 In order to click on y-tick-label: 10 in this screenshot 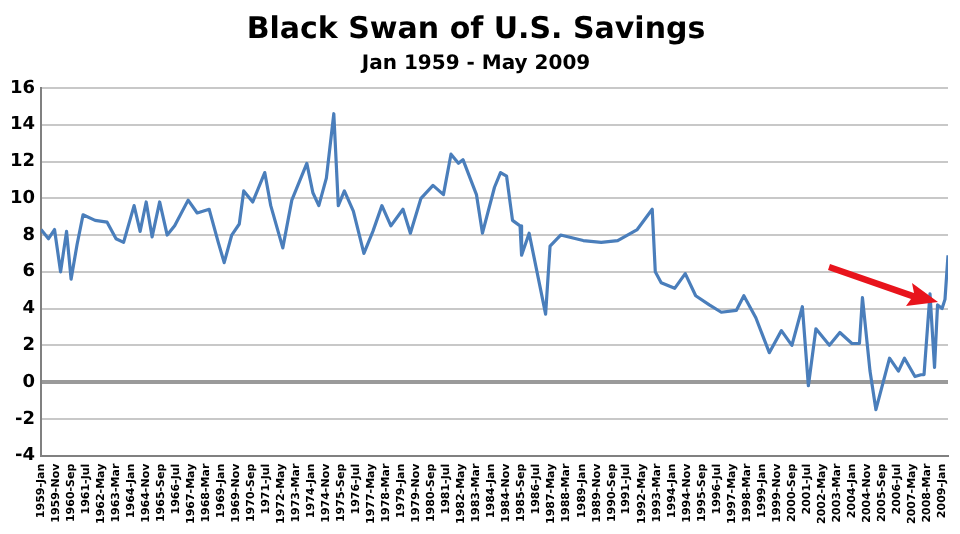, I will do `click(22, 198)`.